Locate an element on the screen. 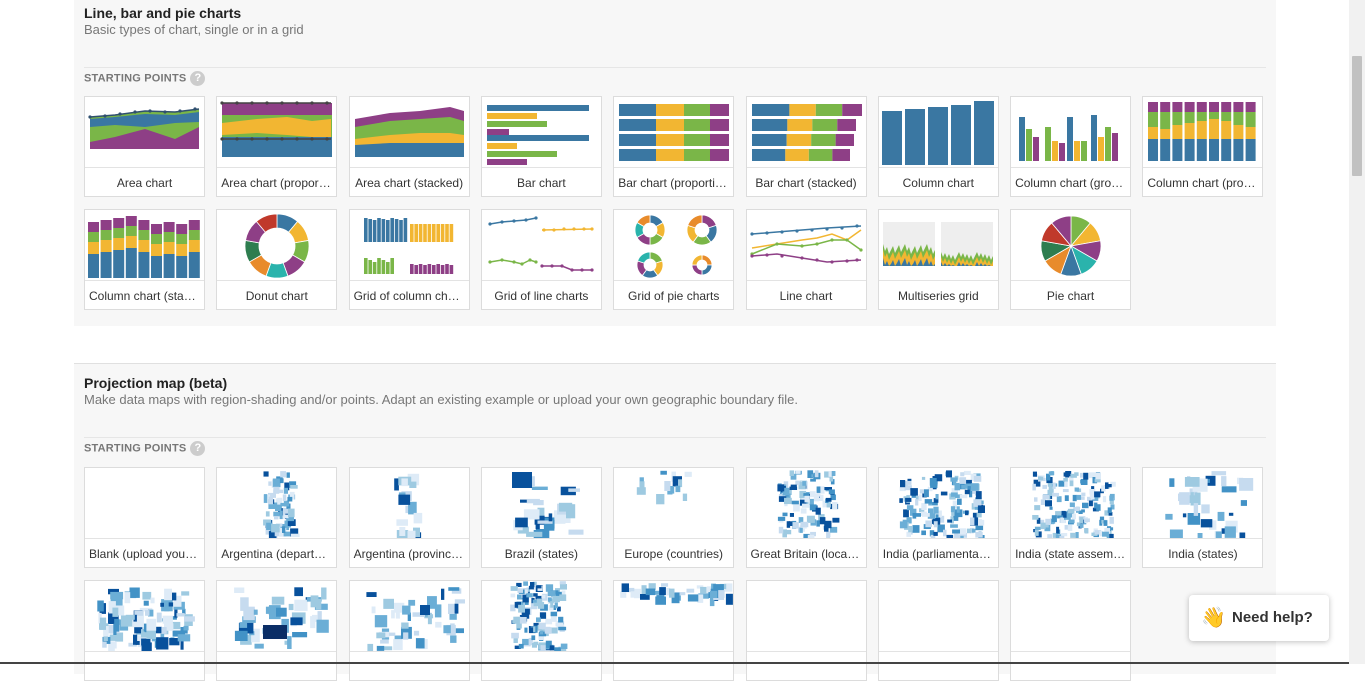 The image size is (1365, 681). template-card: Grid of line charts is located at coordinates (541, 259).